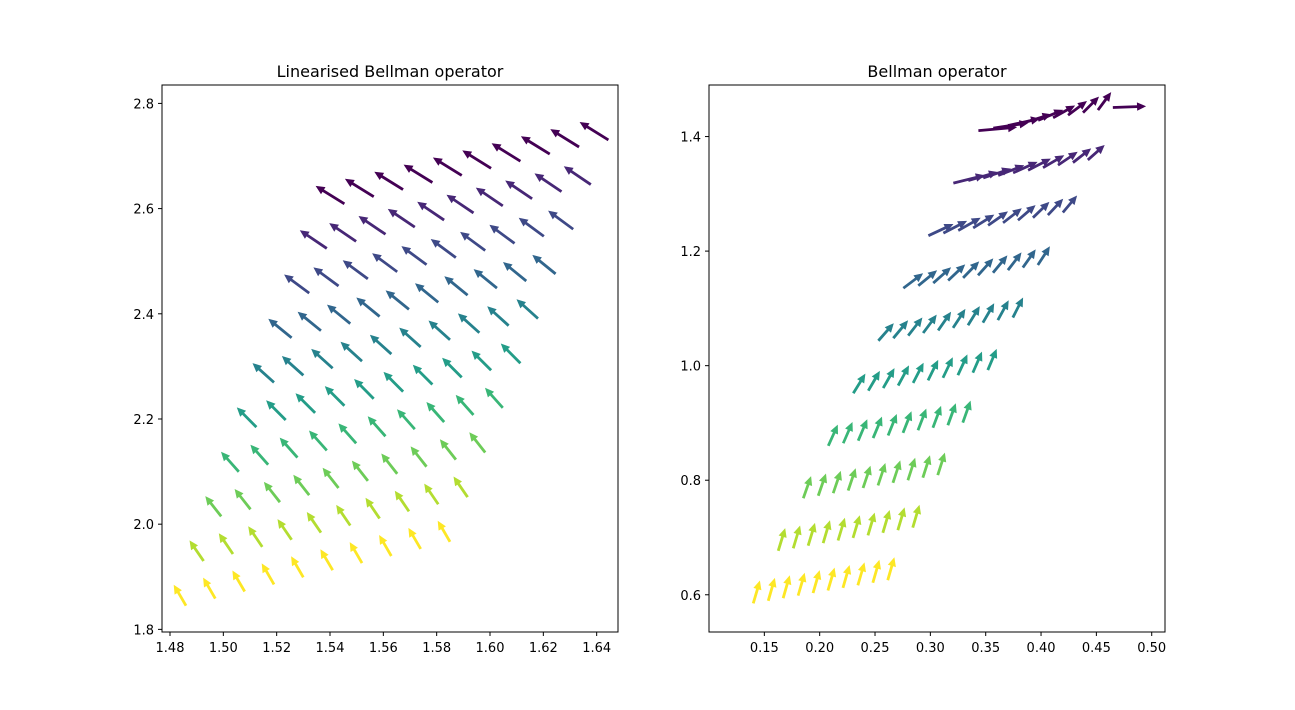  What do you see at coordinates (937, 71) in the screenshot?
I see `right-chart-title: Bellman operator` at bounding box center [937, 71].